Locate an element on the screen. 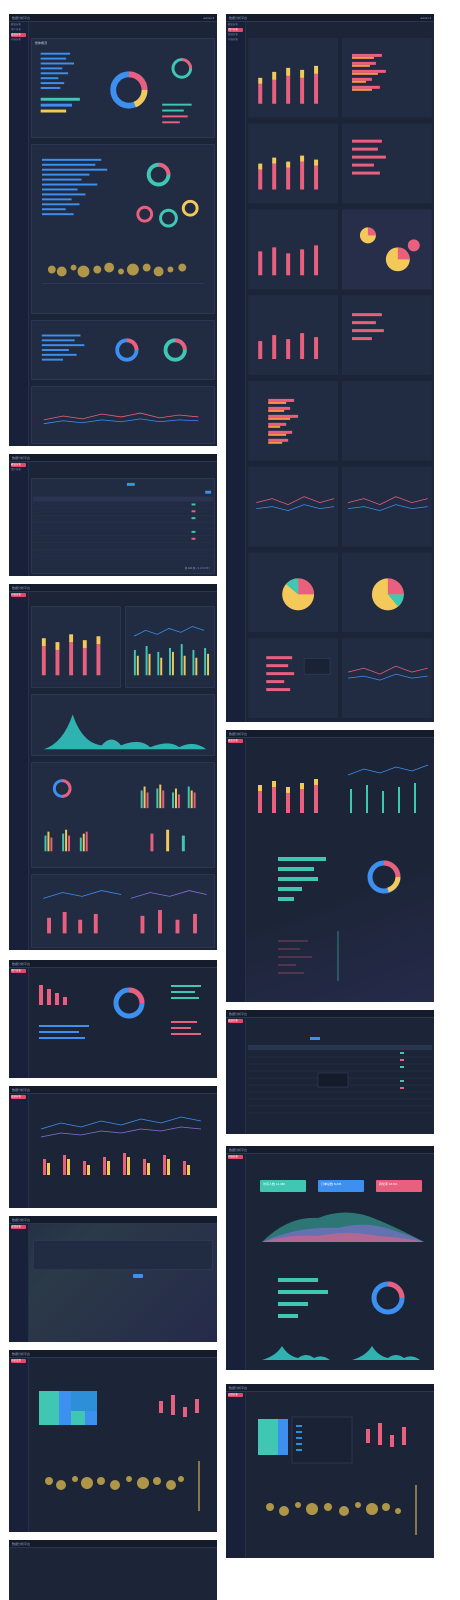 The height and width of the screenshot is (1600, 460). screen-detail: 数据分析平台 渠道分析 is located at coordinates (330, 1072).